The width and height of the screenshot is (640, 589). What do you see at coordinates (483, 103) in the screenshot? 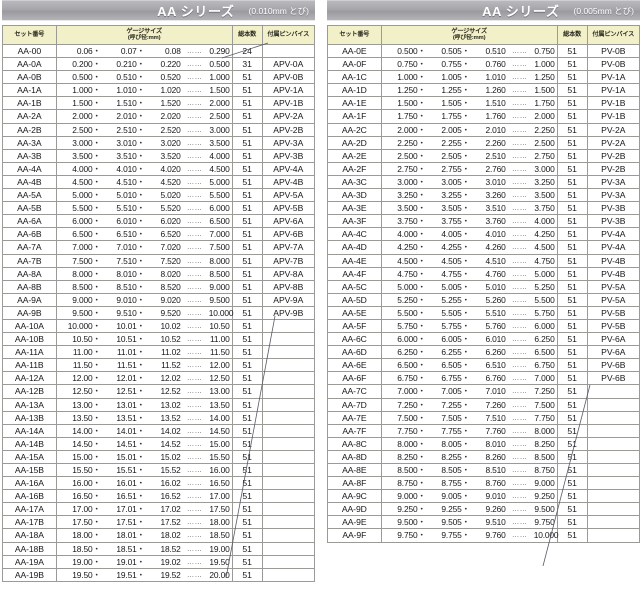
I see `table-row: AA-1E 1.500 ・ 1.505 ・ 1.510…… 1.750 51 PV-1B` at bounding box center [483, 103].